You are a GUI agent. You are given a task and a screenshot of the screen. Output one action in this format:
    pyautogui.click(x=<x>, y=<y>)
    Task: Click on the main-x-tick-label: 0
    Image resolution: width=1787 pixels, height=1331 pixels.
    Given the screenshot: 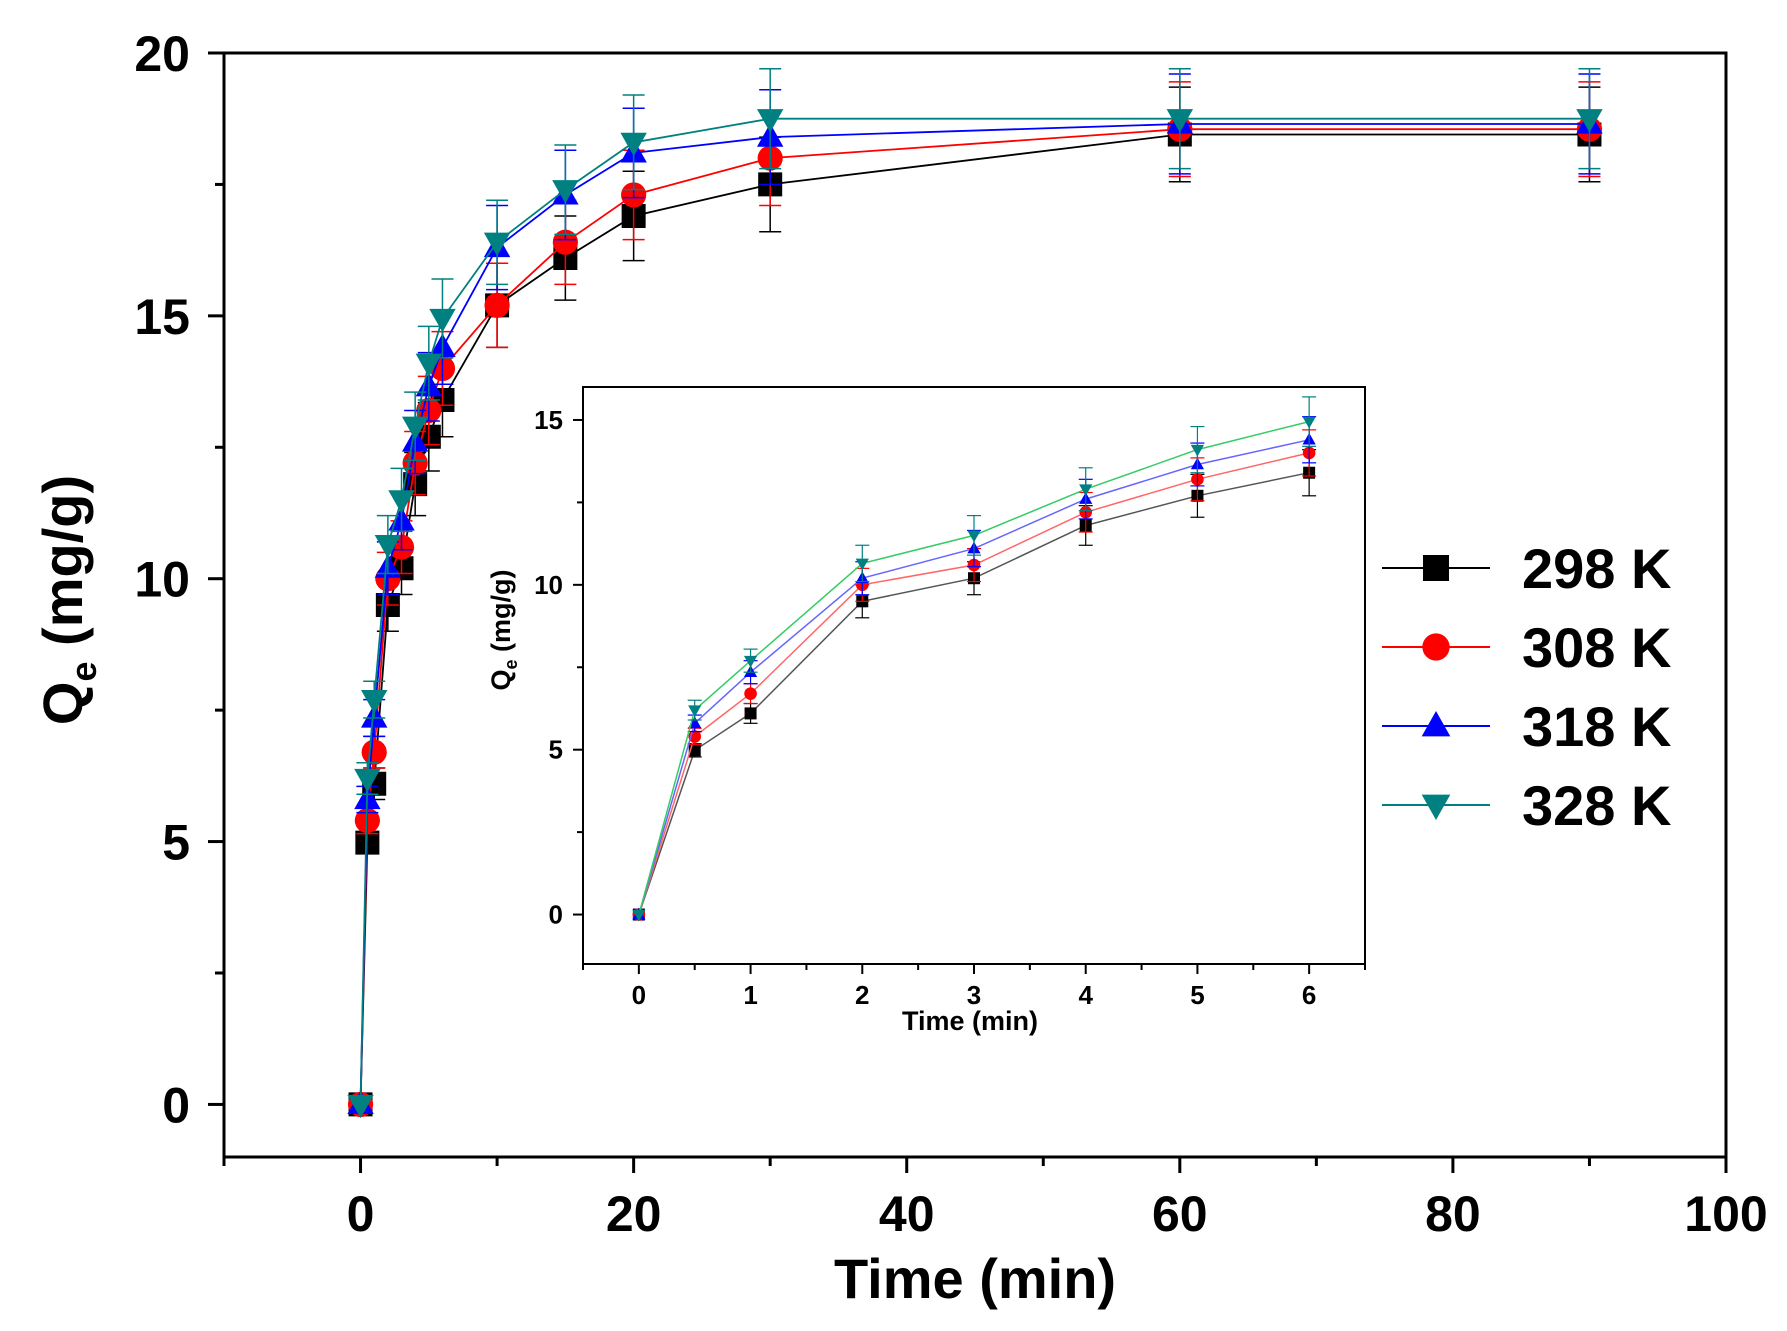 What is the action you would take?
    pyautogui.click(x=361, y=1214)
    